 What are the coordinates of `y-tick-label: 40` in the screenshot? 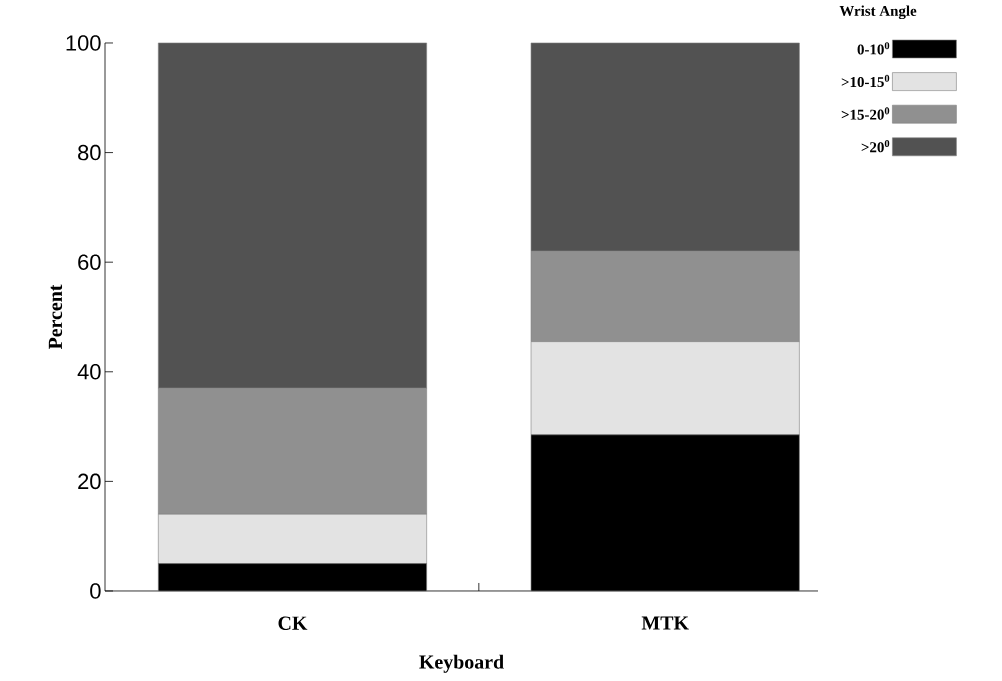 It's located at (89, 372).